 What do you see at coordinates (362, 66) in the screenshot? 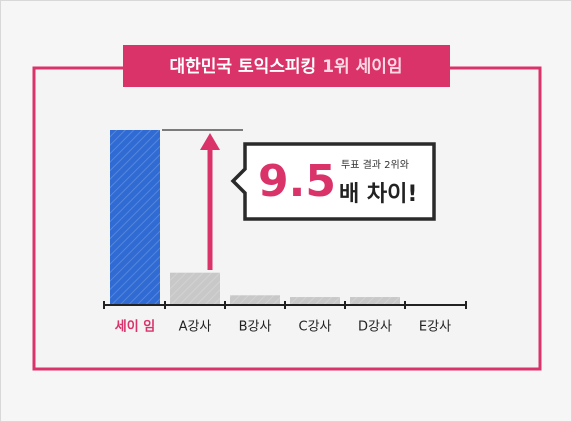
I see `title-highlight: 1위 세이임` at bounding box center [362, 66].